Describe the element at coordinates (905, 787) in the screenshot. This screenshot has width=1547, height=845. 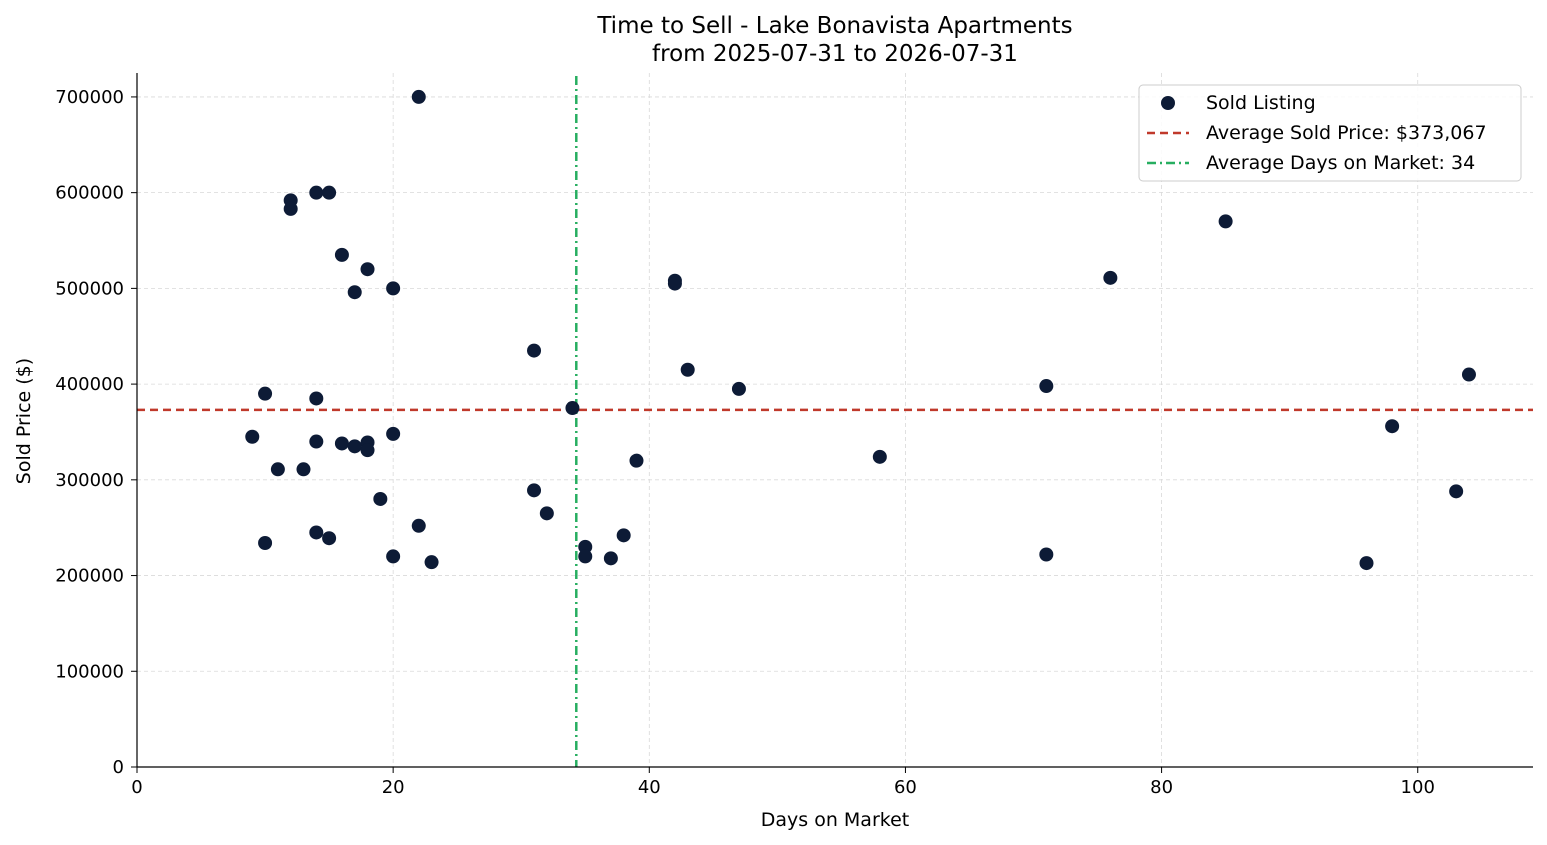
I see `x-tick-label: 60` at that location.